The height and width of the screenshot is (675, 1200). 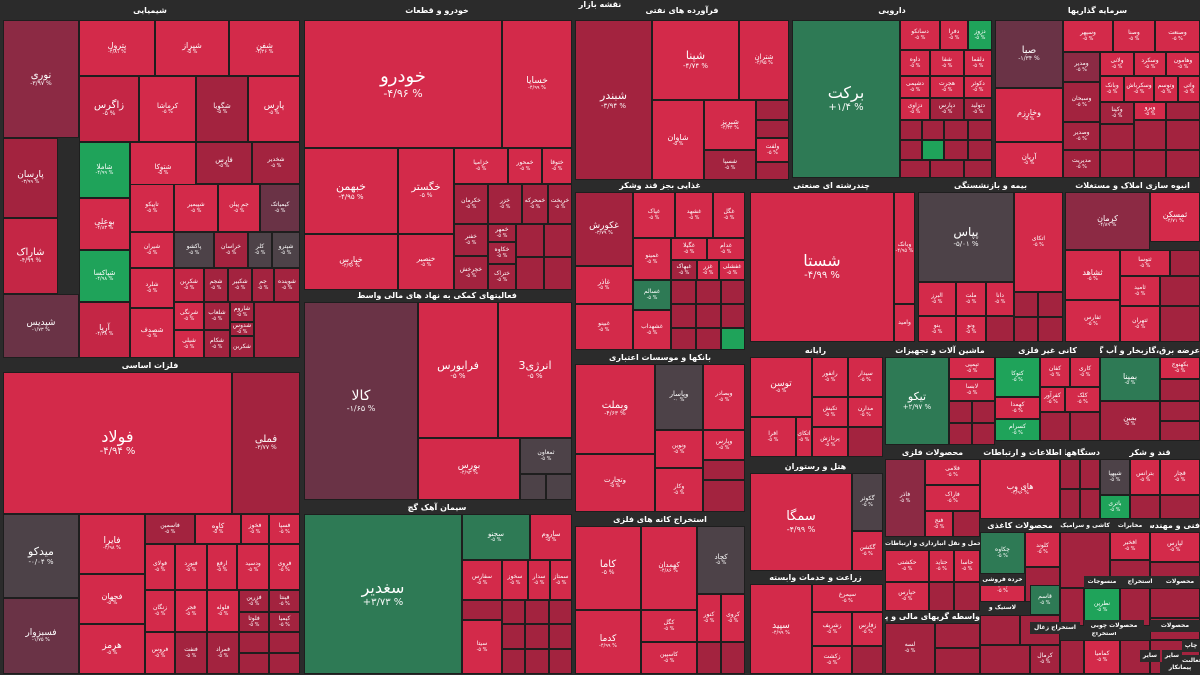 What do you see at coordinates (966, 237) in the screenshot?
I see `stock-tile: پپاس -۵/۰۱ %` at bounding box center [966, 237].